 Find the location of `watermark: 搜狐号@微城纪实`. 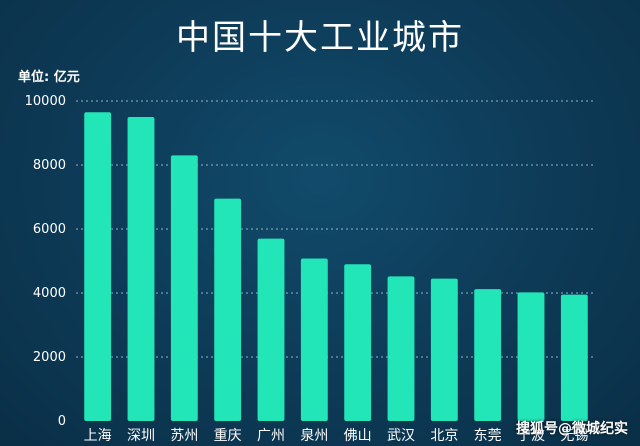

watermark: 搜狐号@微城纪实 is located at coordinates (572, 429).